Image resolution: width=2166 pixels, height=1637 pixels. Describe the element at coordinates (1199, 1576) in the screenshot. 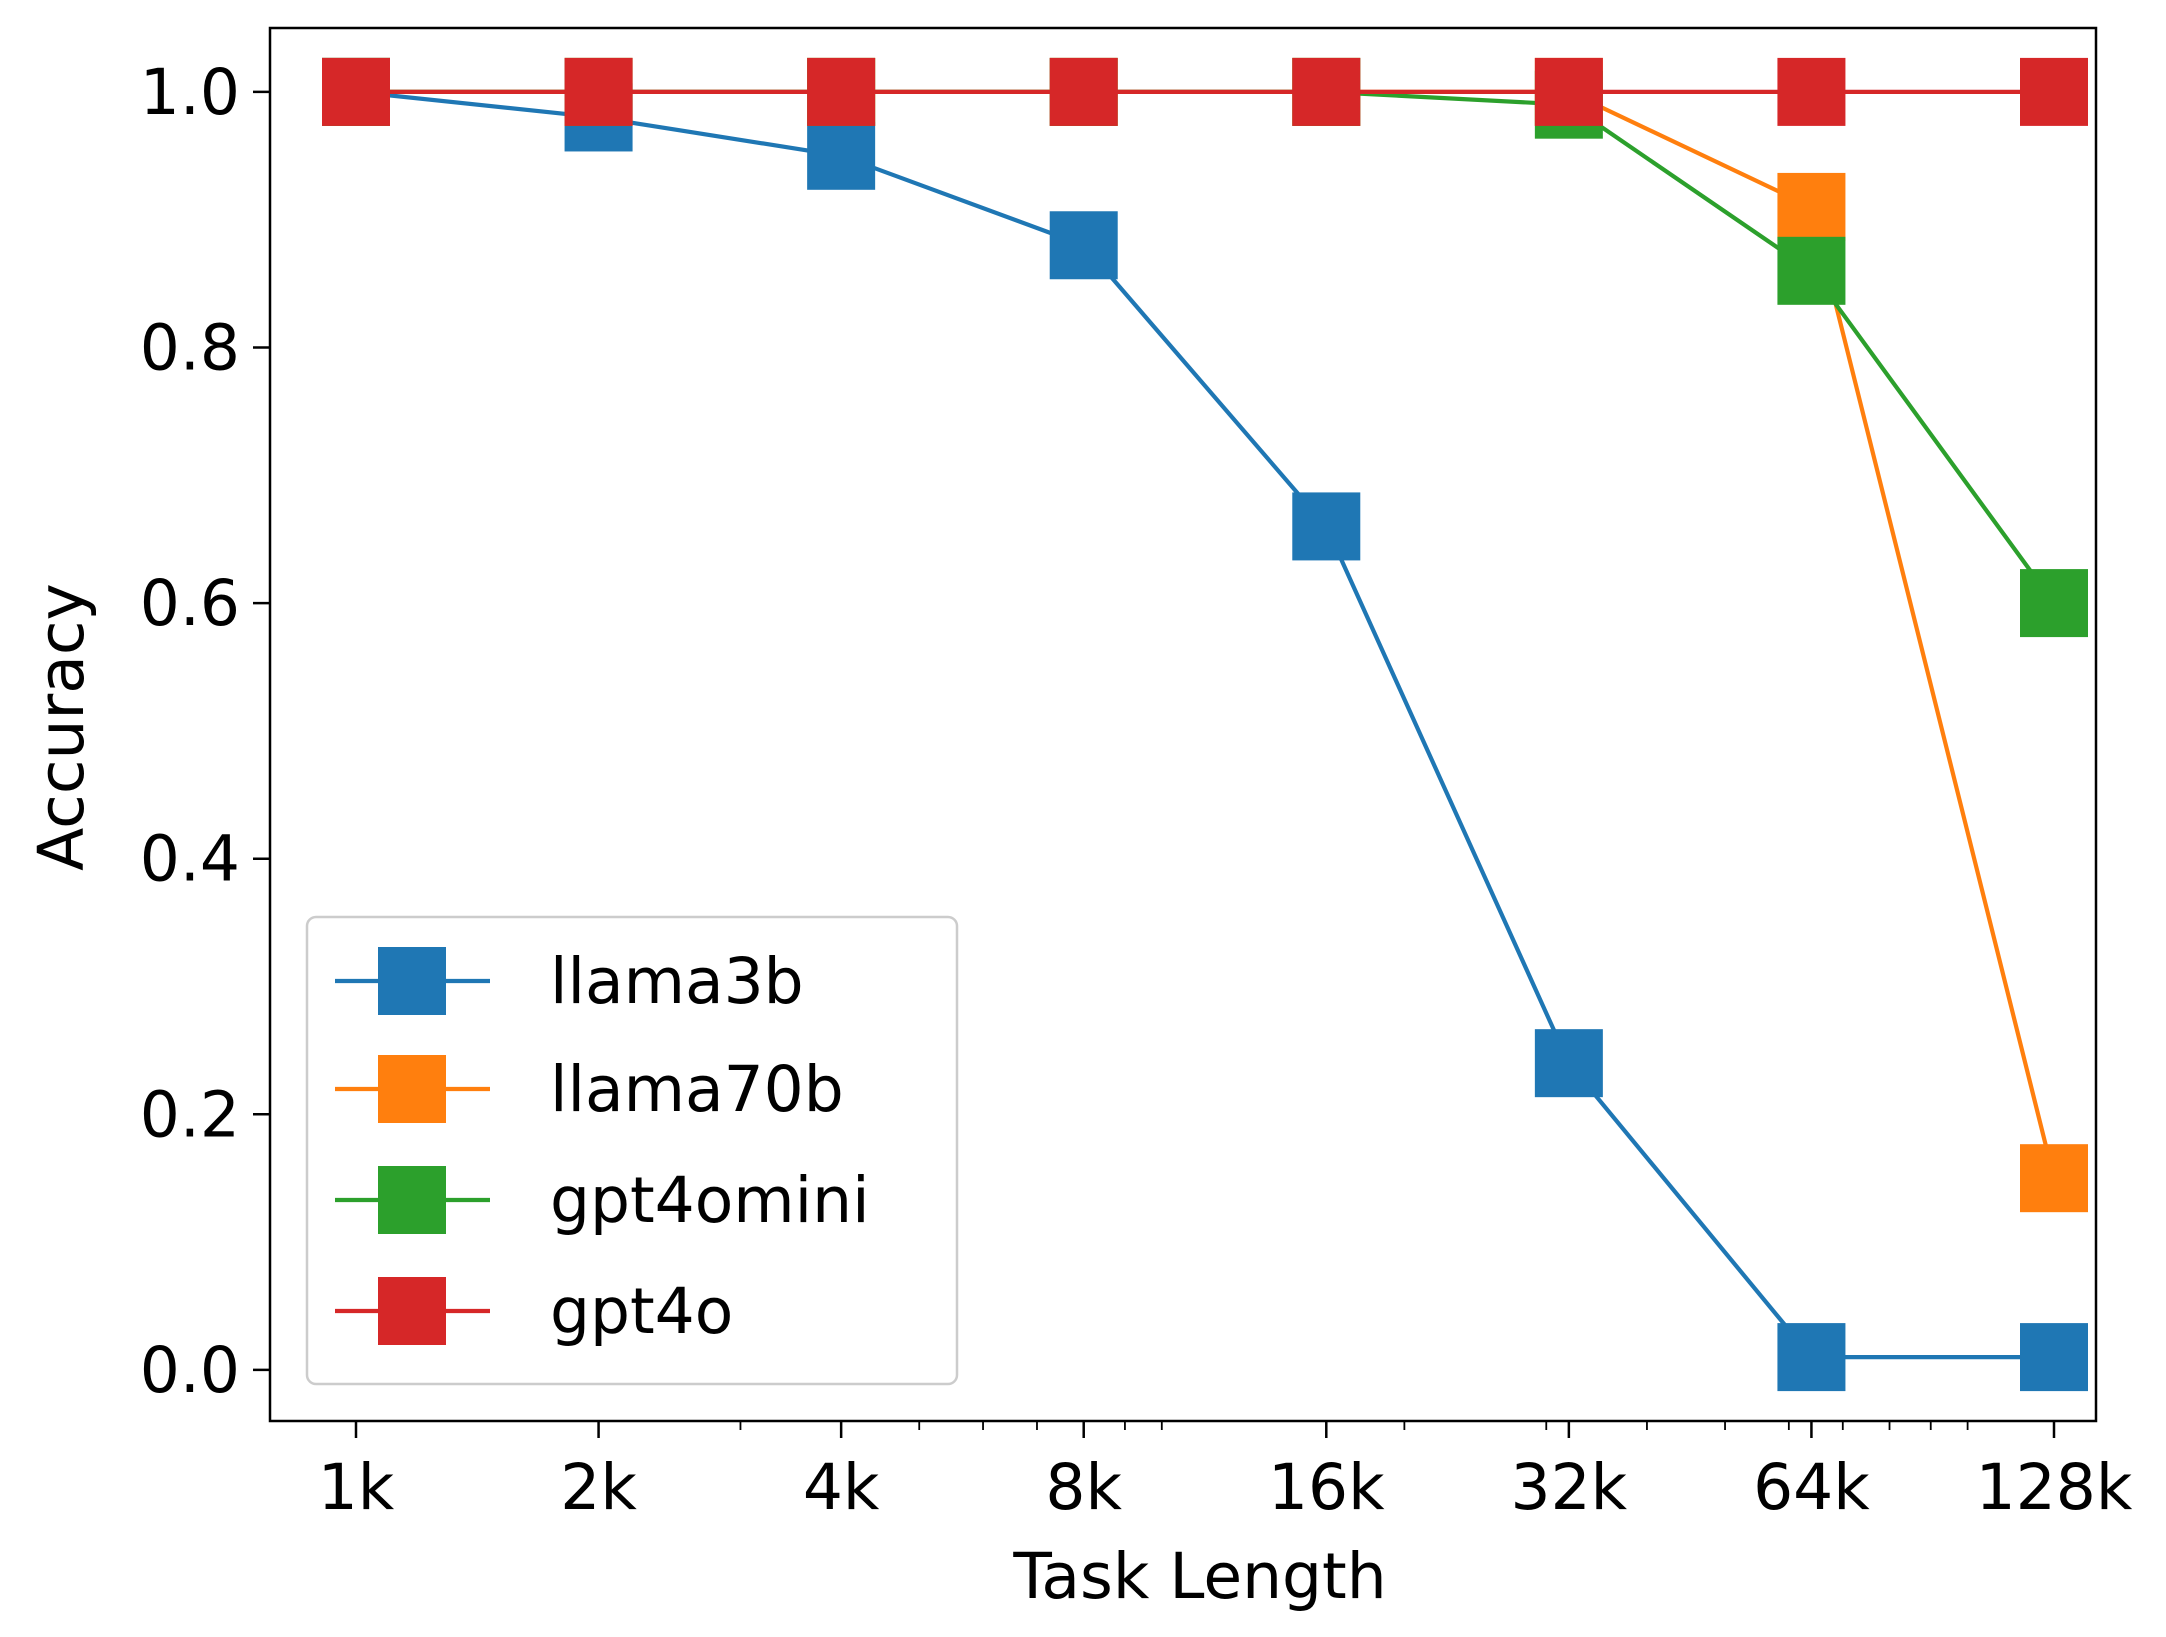

I see `x-axis-label: Task Length` at that location.